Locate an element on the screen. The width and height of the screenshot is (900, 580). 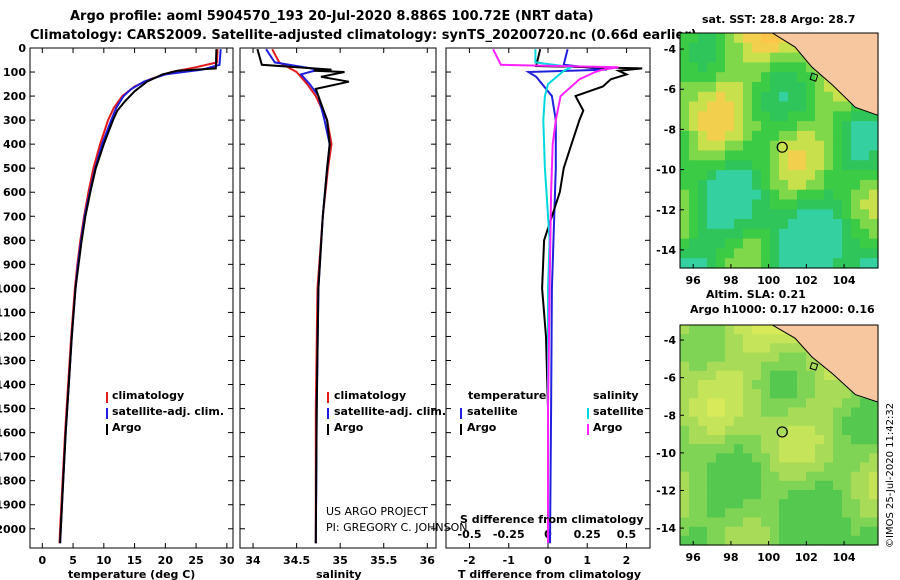
x-tick-label: 2 is located at coordinates (627, 560).